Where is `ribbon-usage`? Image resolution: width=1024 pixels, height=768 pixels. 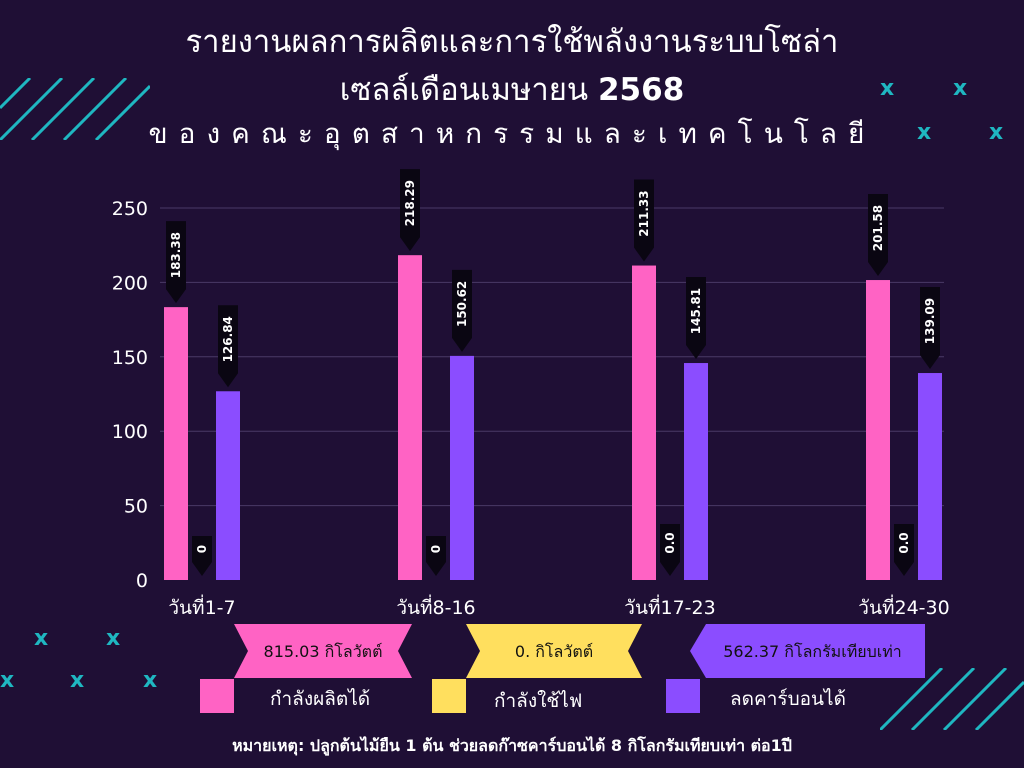 ribbon-usage is located at coordinates (554, 651).